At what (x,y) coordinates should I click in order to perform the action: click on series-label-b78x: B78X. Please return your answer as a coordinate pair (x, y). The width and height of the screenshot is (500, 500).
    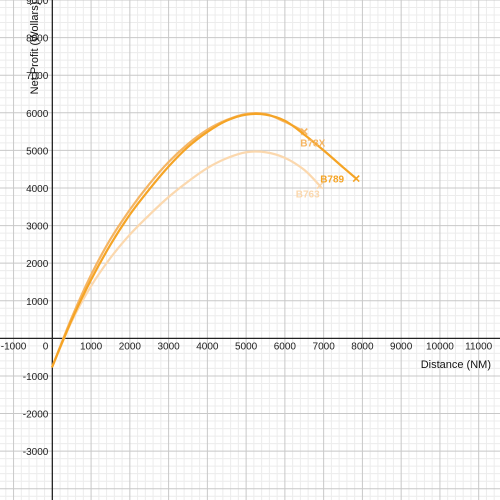
    Looking at the image, I should click on (312, 144).